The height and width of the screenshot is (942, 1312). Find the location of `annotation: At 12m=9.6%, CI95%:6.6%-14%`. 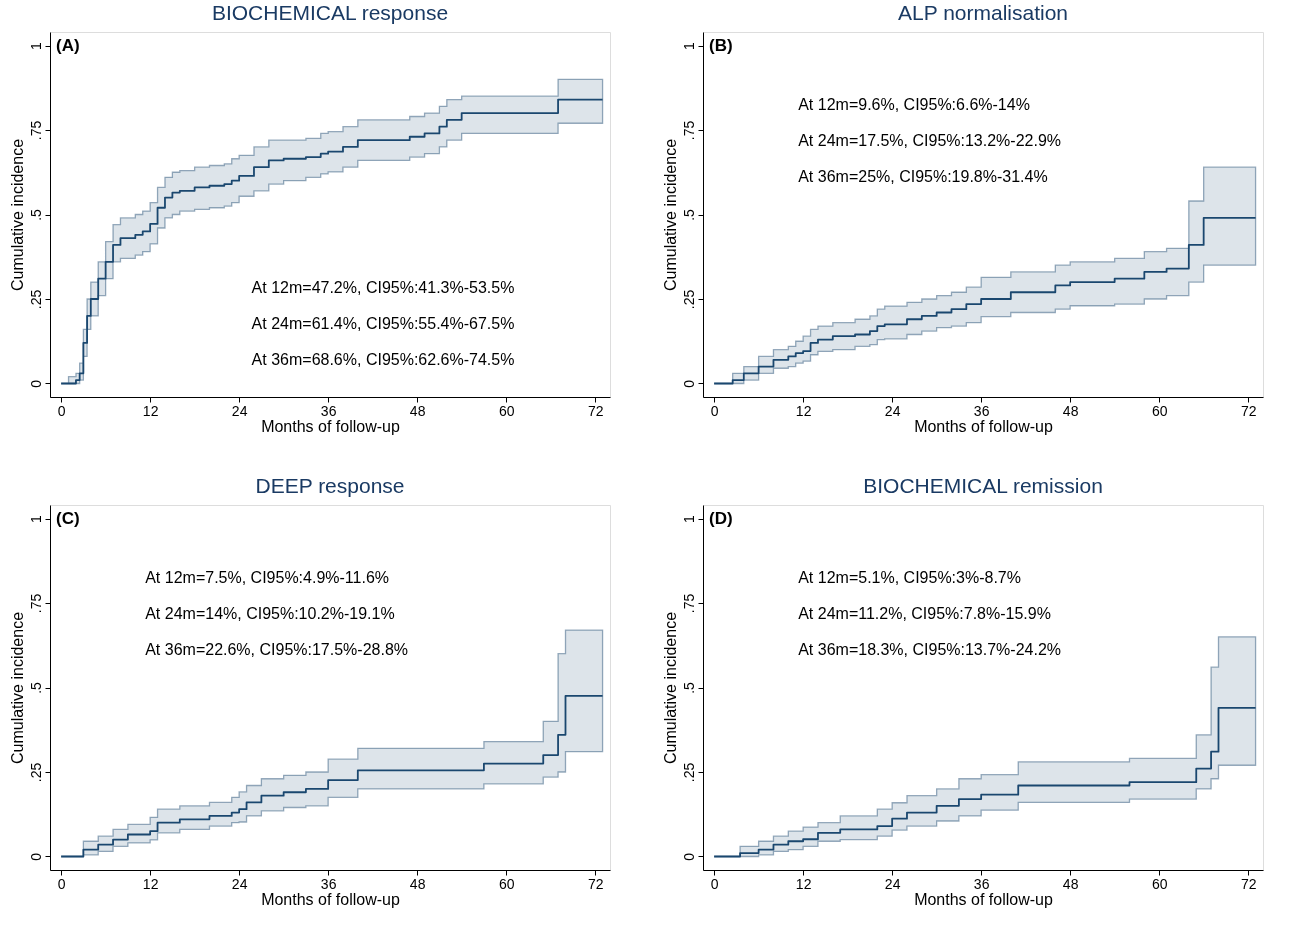

annotation: At 12m=9.6%, CI95%:6.6%-14% is located at coordinates (914, 104).